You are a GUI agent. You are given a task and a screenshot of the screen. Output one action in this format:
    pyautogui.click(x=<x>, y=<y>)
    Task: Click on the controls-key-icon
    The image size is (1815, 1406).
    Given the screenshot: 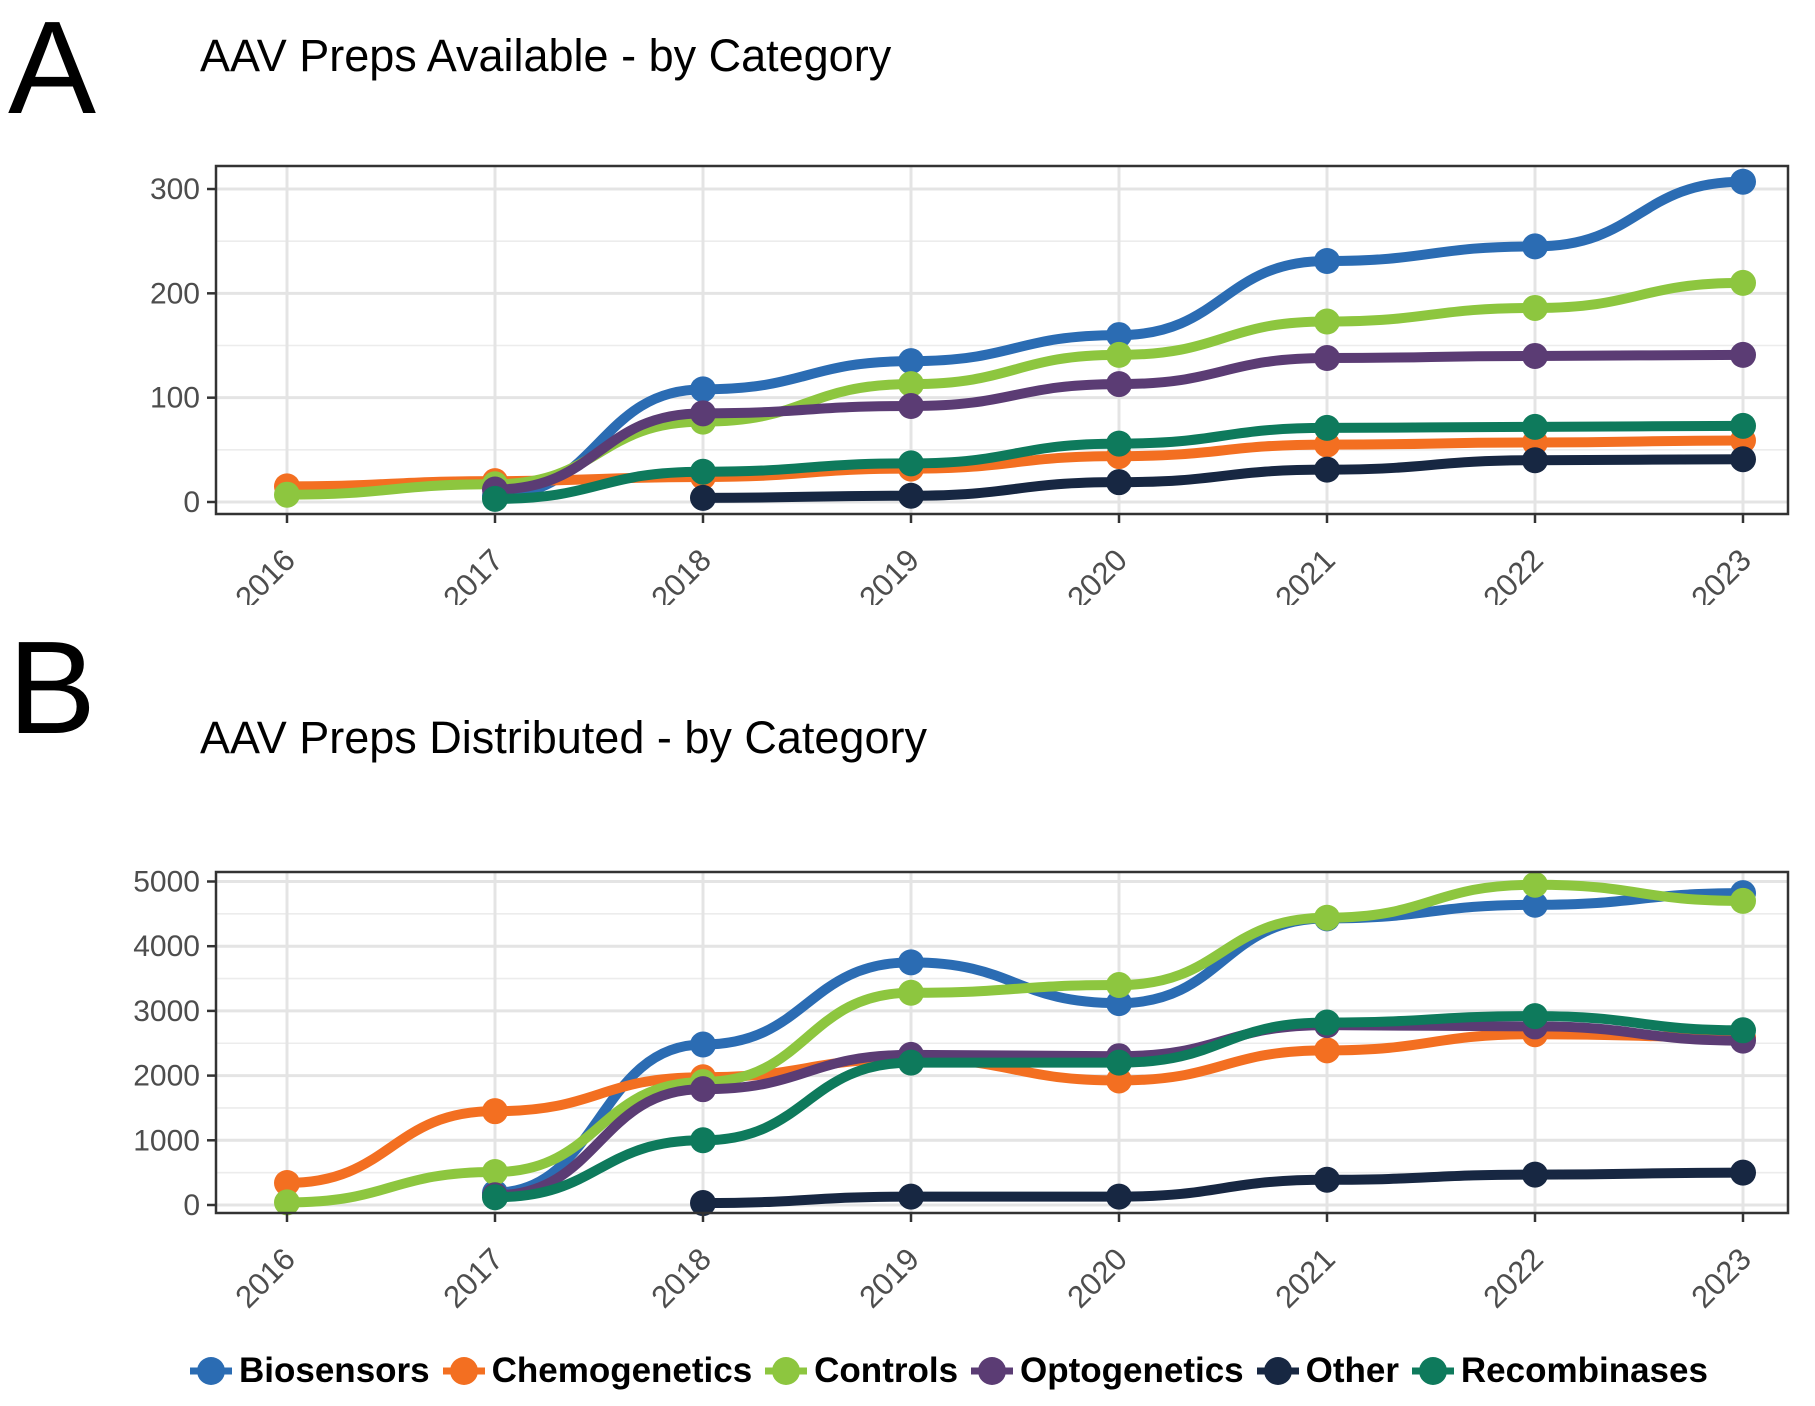 What is the action you would take?
    pyautogui.click(x=786, y=1371)
    